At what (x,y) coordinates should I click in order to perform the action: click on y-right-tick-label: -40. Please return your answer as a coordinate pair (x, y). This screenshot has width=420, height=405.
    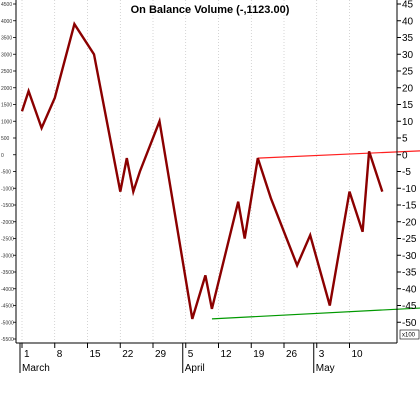
    Looking at the image, I should click on (409, 289).